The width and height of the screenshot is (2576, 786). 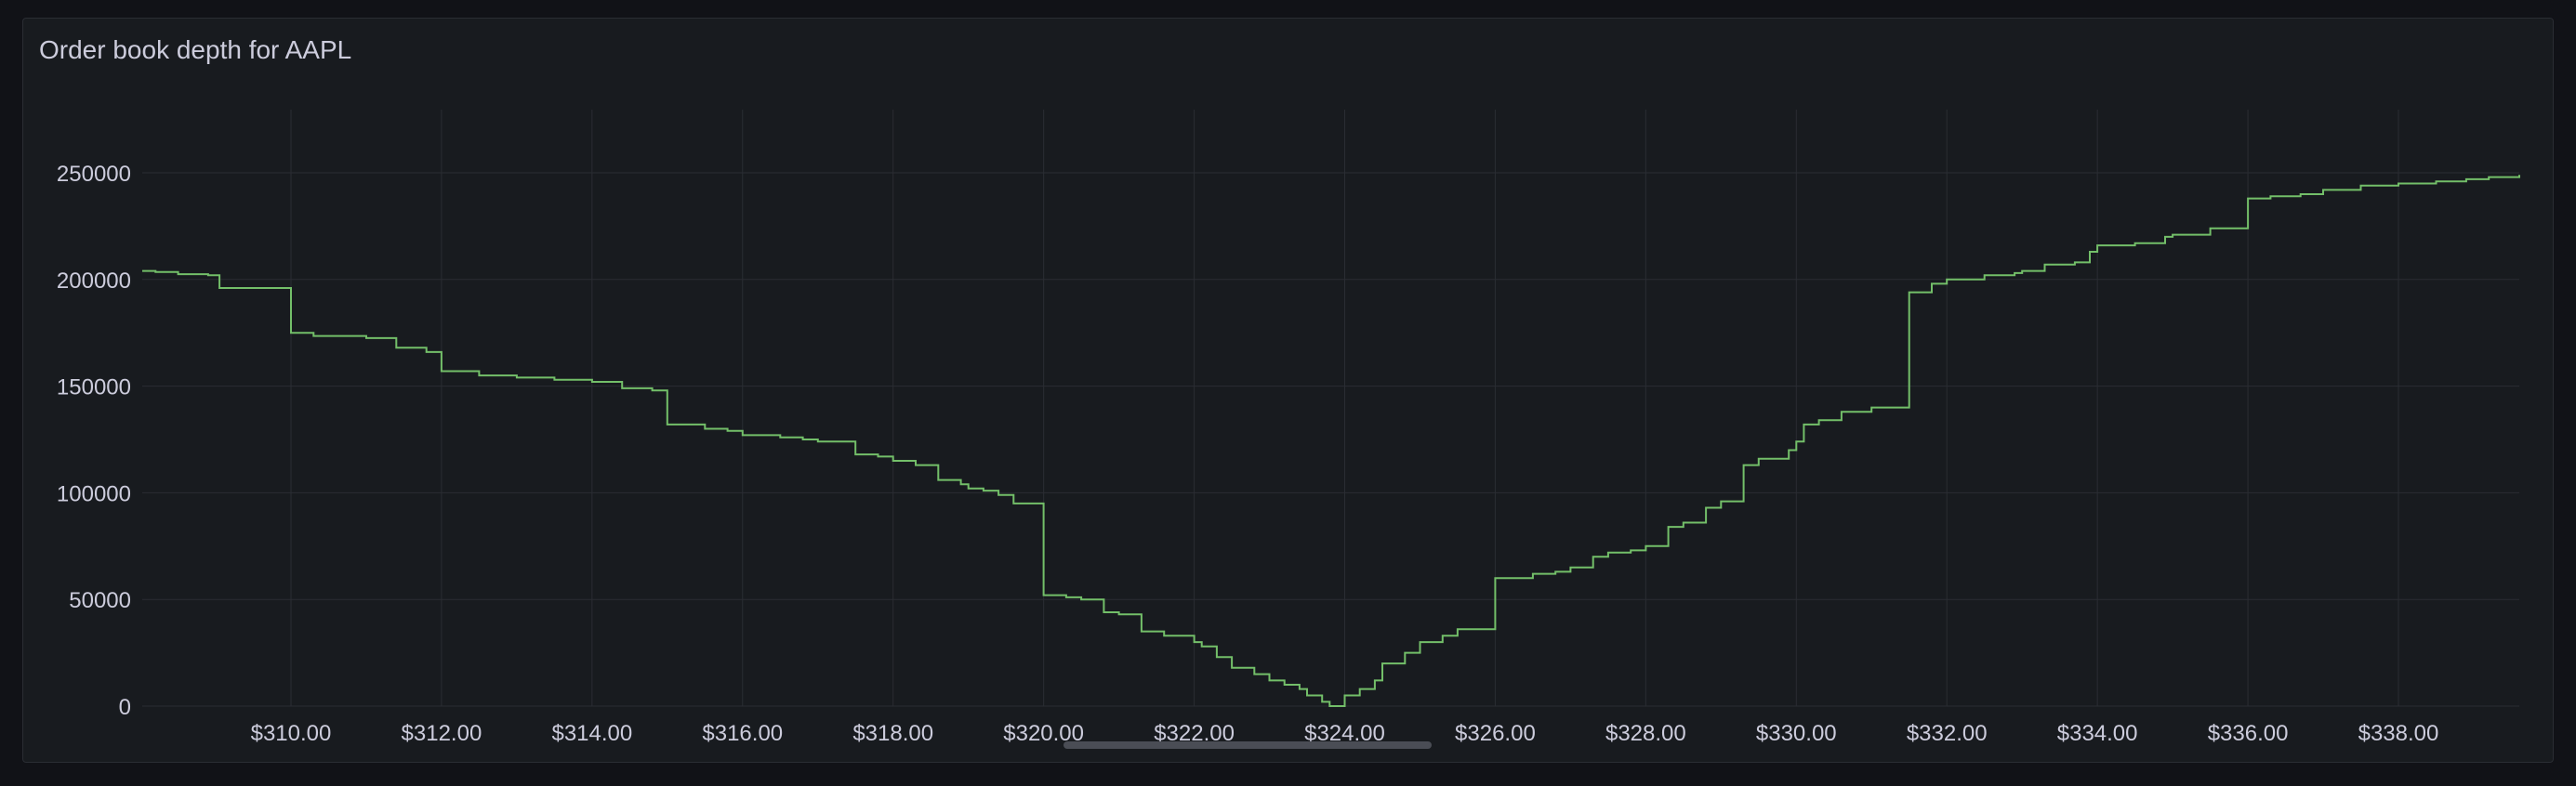 I want to click on x-tick-label: $330.00, so click(x=1796, y=733).